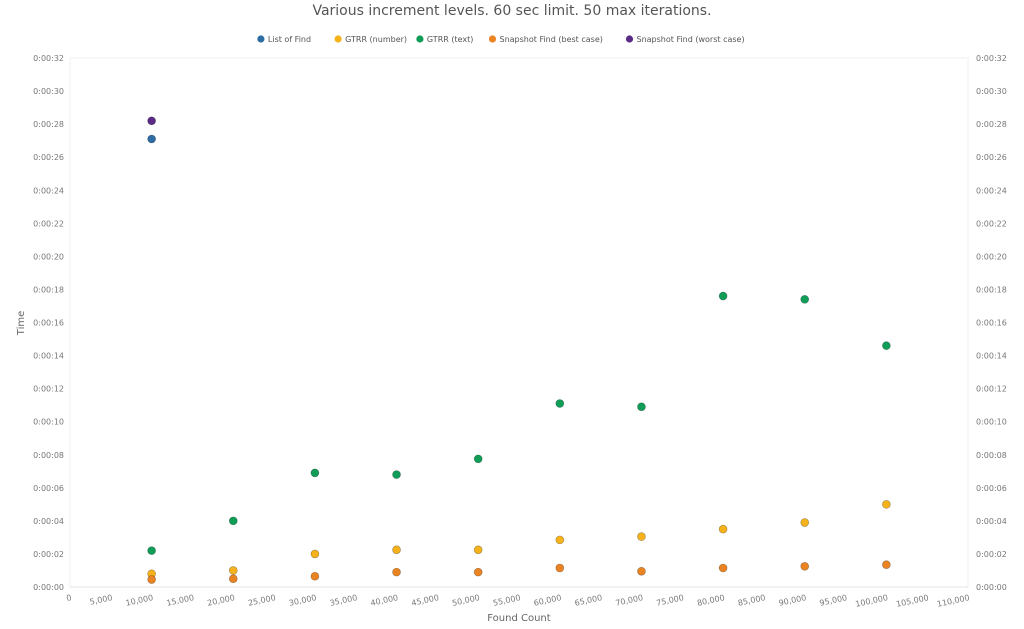 Image resolution: width=1024 pixels, height=629 pixels. What do you see at coordinates (991, 521) in the screenshot?
I see `y-tick-label-right: 0:00:04` at bounding box center [991, 521].